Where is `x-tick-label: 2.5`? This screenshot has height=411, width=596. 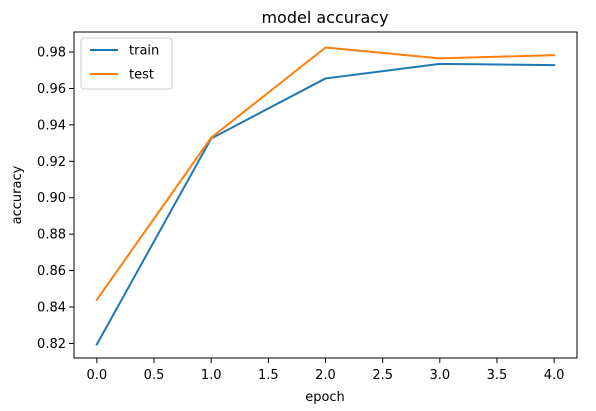 x-tick-label: 2.5 is located at coordinates (382, 375).